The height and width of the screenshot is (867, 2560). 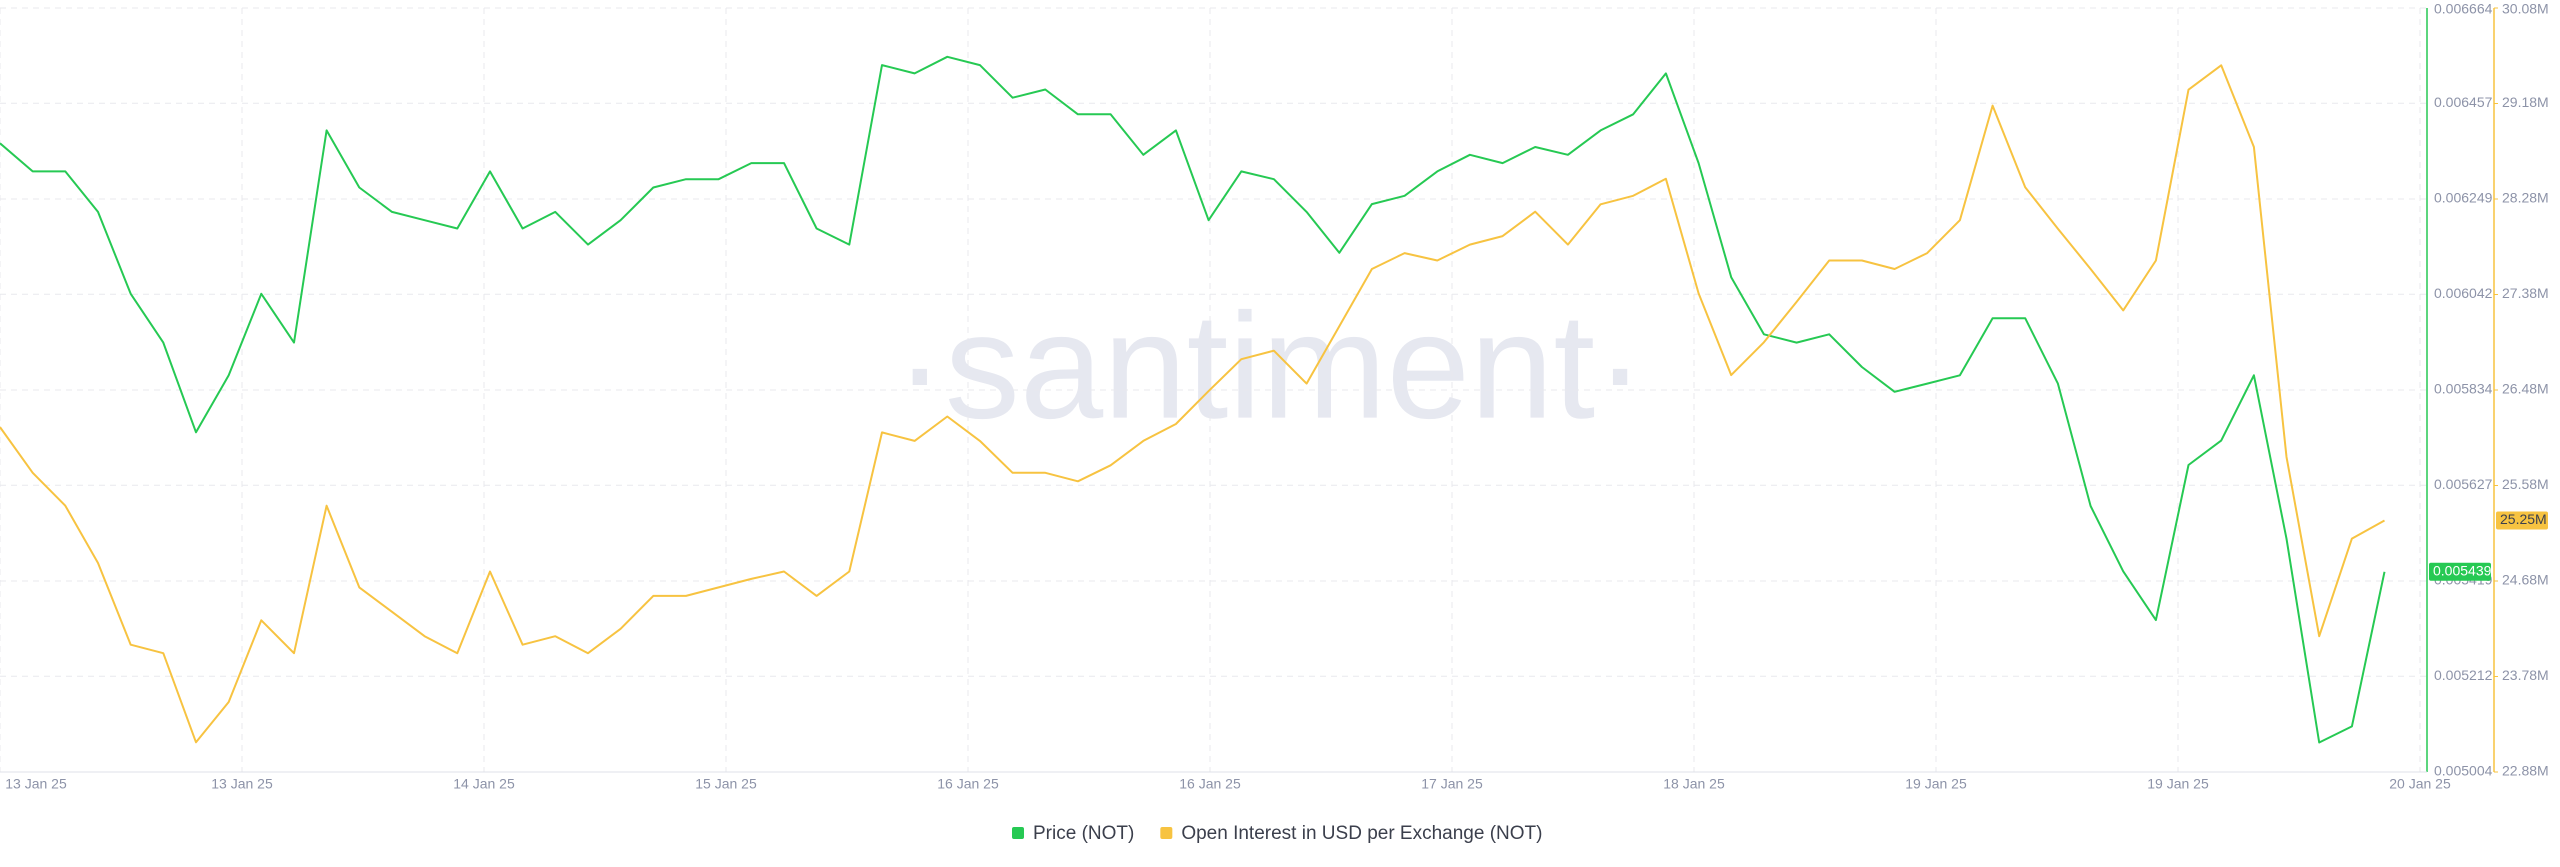 What do you see at coordinates (1694, 784) in the screenshot?
I see `x-tick-label: 18 Jan 25` at bounding box center [1694, 784].